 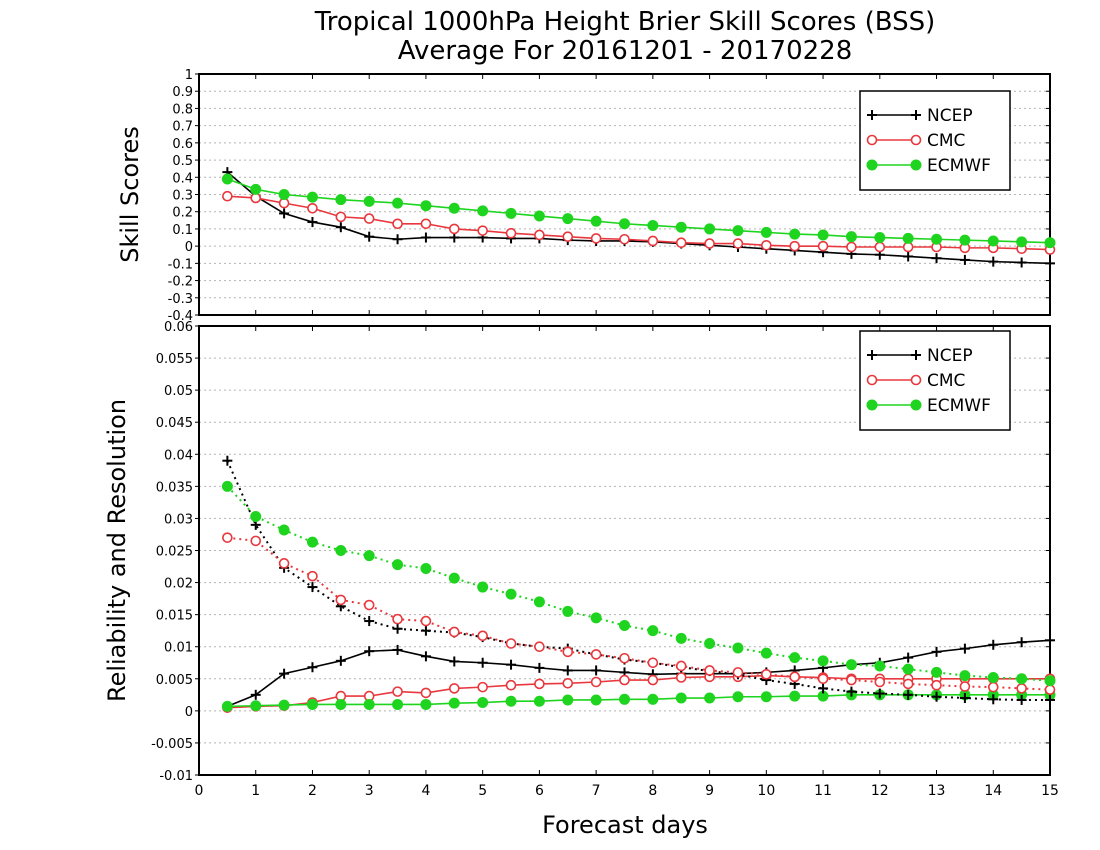 I want to click on legend-marker-cmc, so click(x=916, y=140).